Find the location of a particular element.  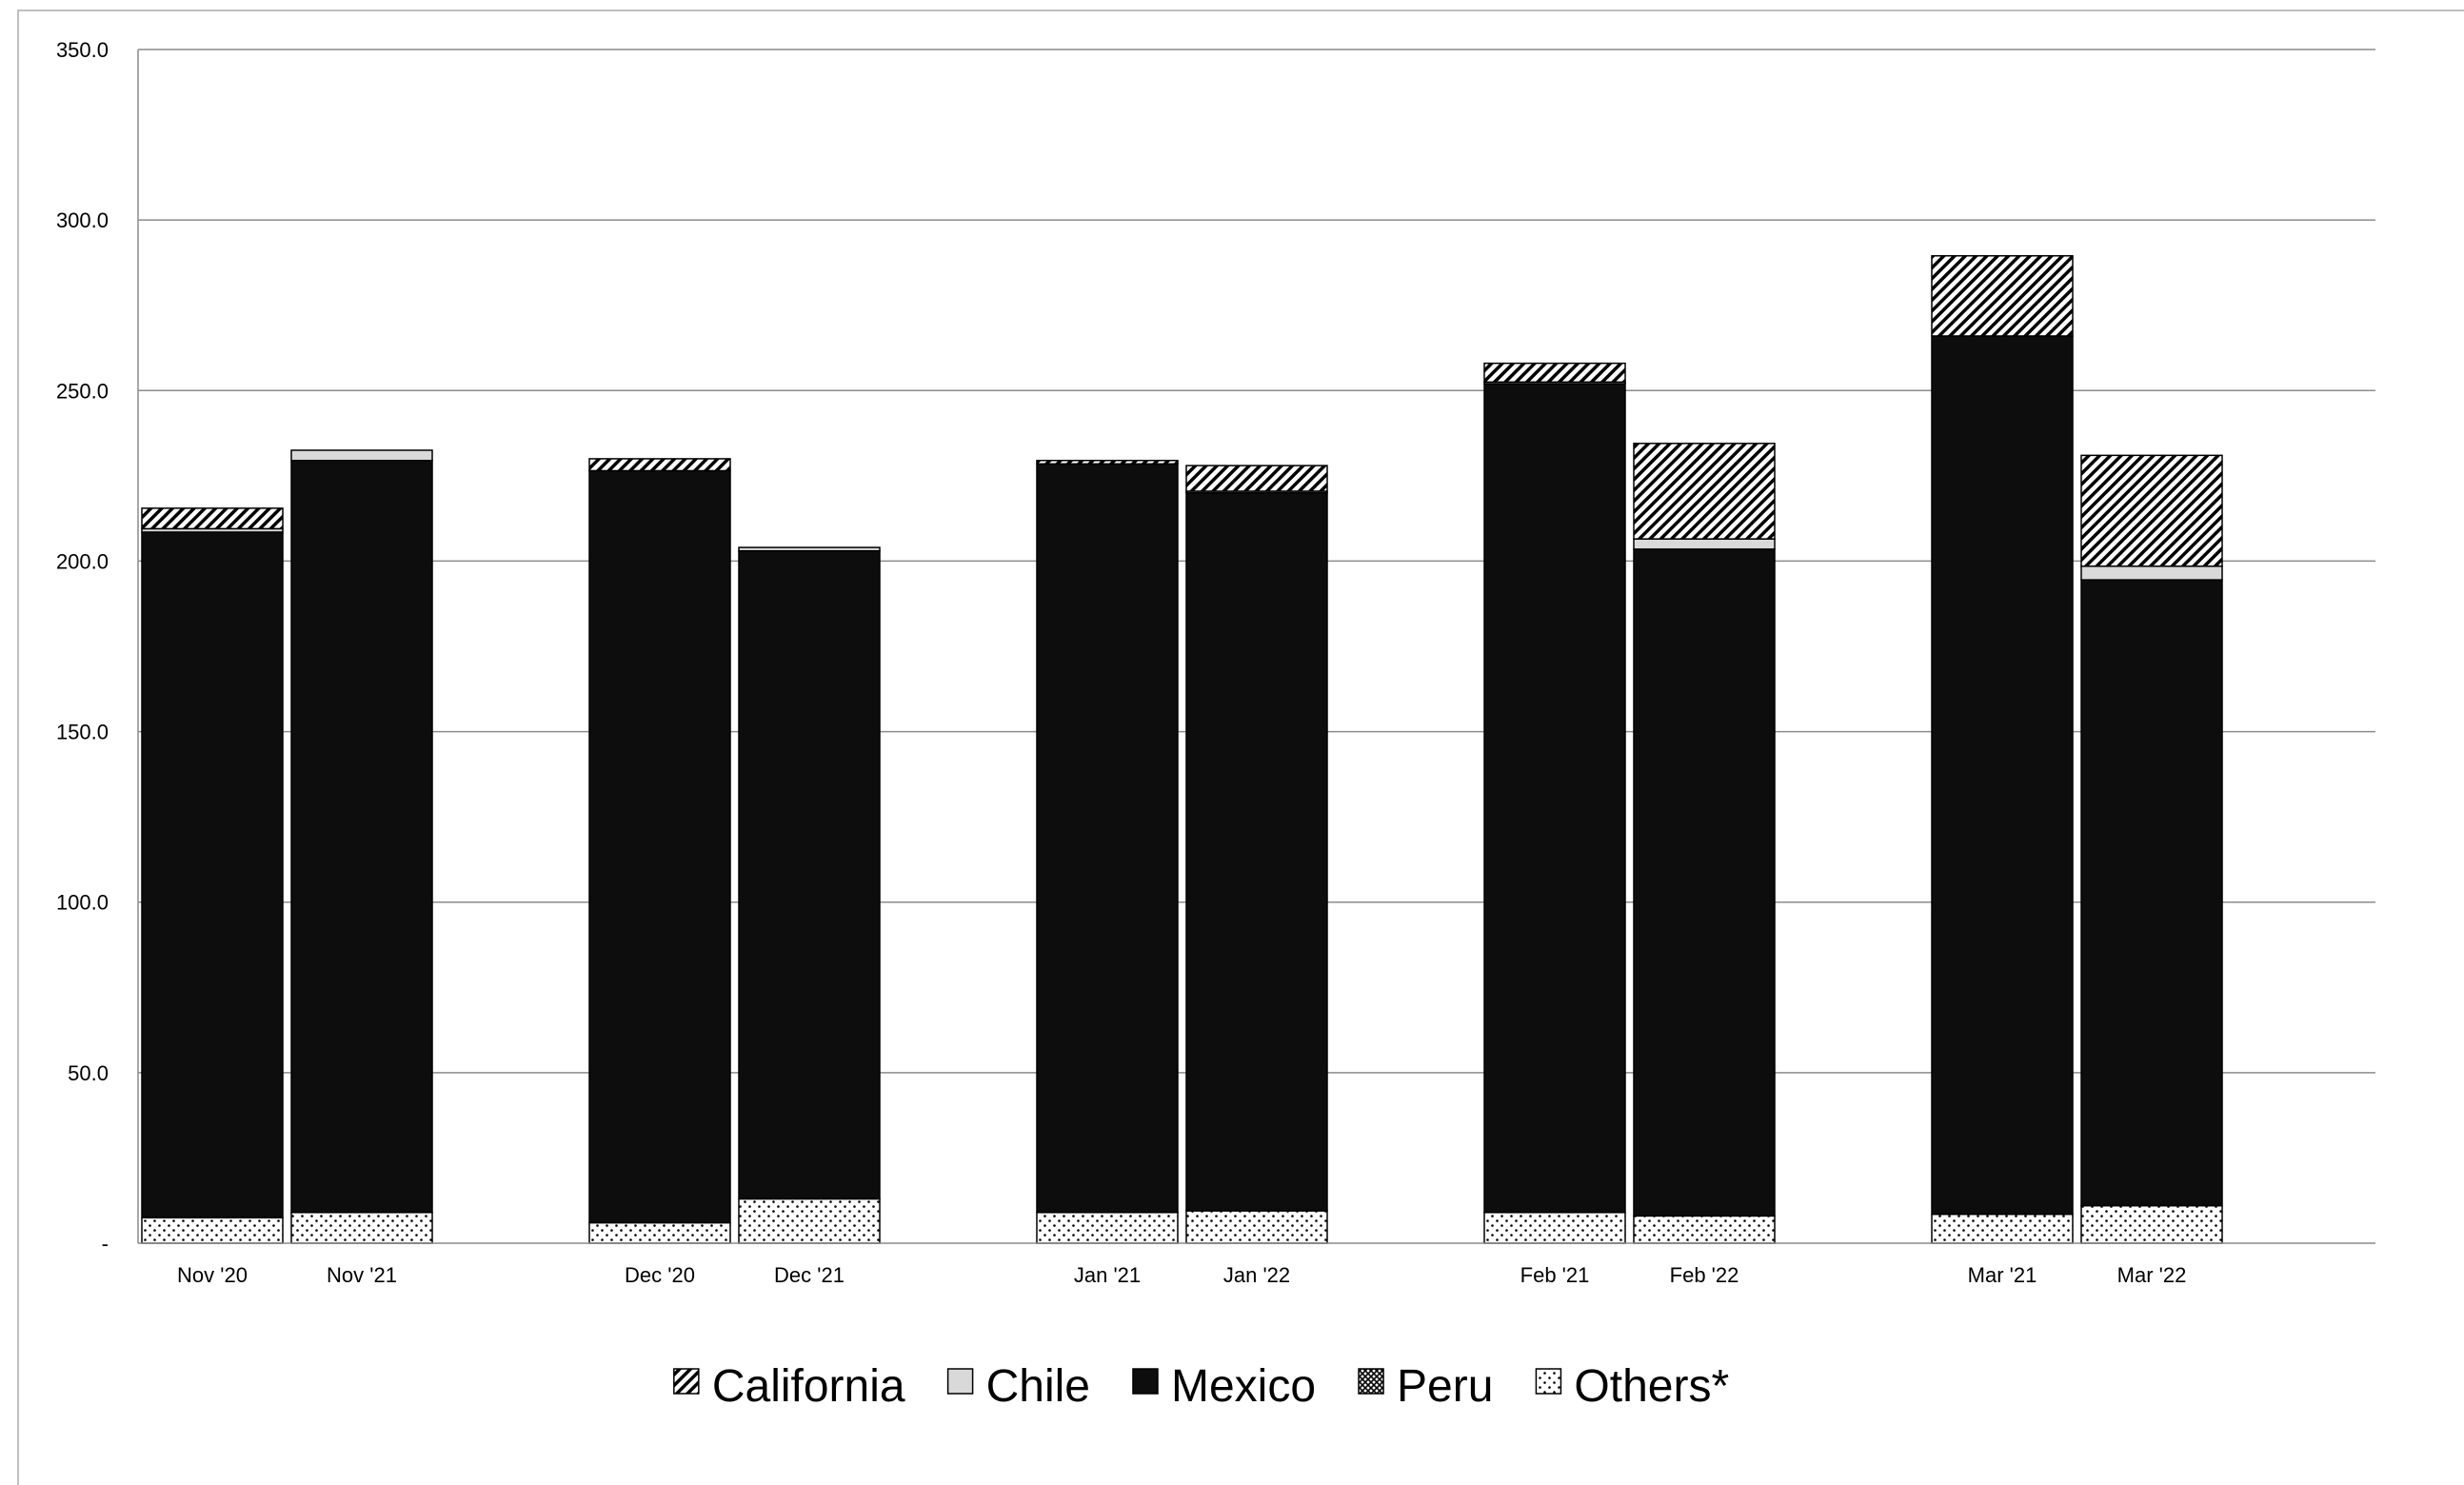

legend-item-others: Others* is located at coordinates (1632, 1386).